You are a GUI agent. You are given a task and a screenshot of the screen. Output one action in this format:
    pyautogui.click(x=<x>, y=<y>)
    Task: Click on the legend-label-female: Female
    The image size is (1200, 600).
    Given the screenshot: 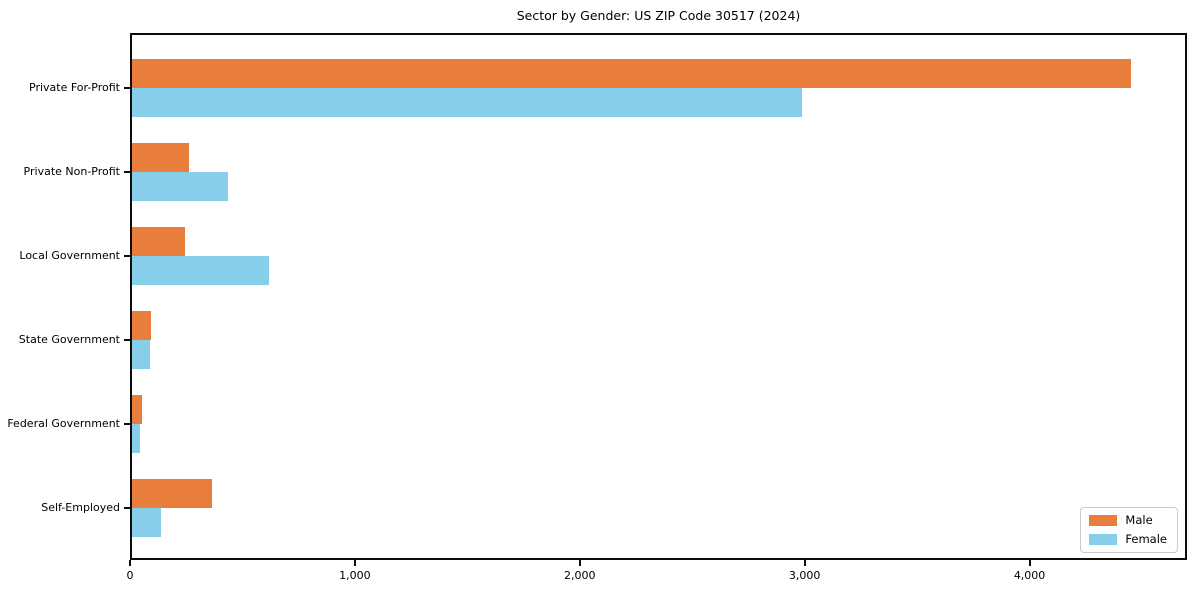 What is the action you would take?
    pyautogui.click(x=1146, y=539)
    